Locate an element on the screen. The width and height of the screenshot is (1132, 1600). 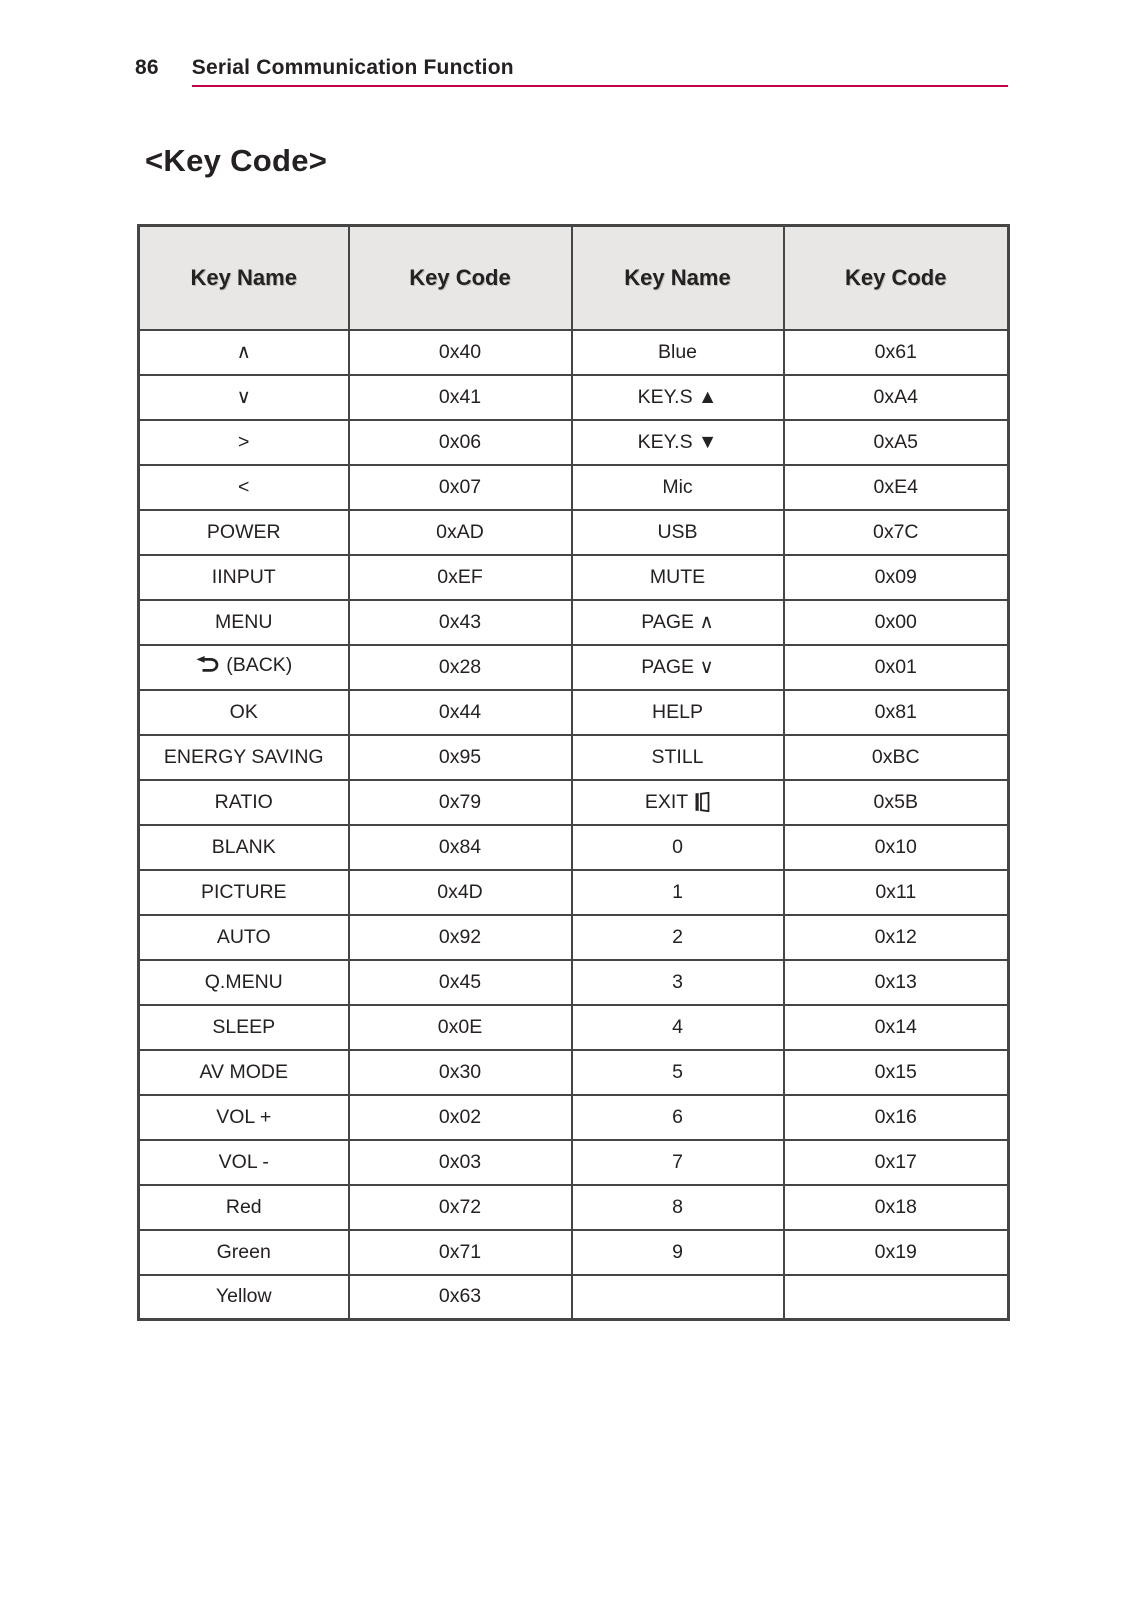
key-name-text: 3 is located at coordinates (677, 981).